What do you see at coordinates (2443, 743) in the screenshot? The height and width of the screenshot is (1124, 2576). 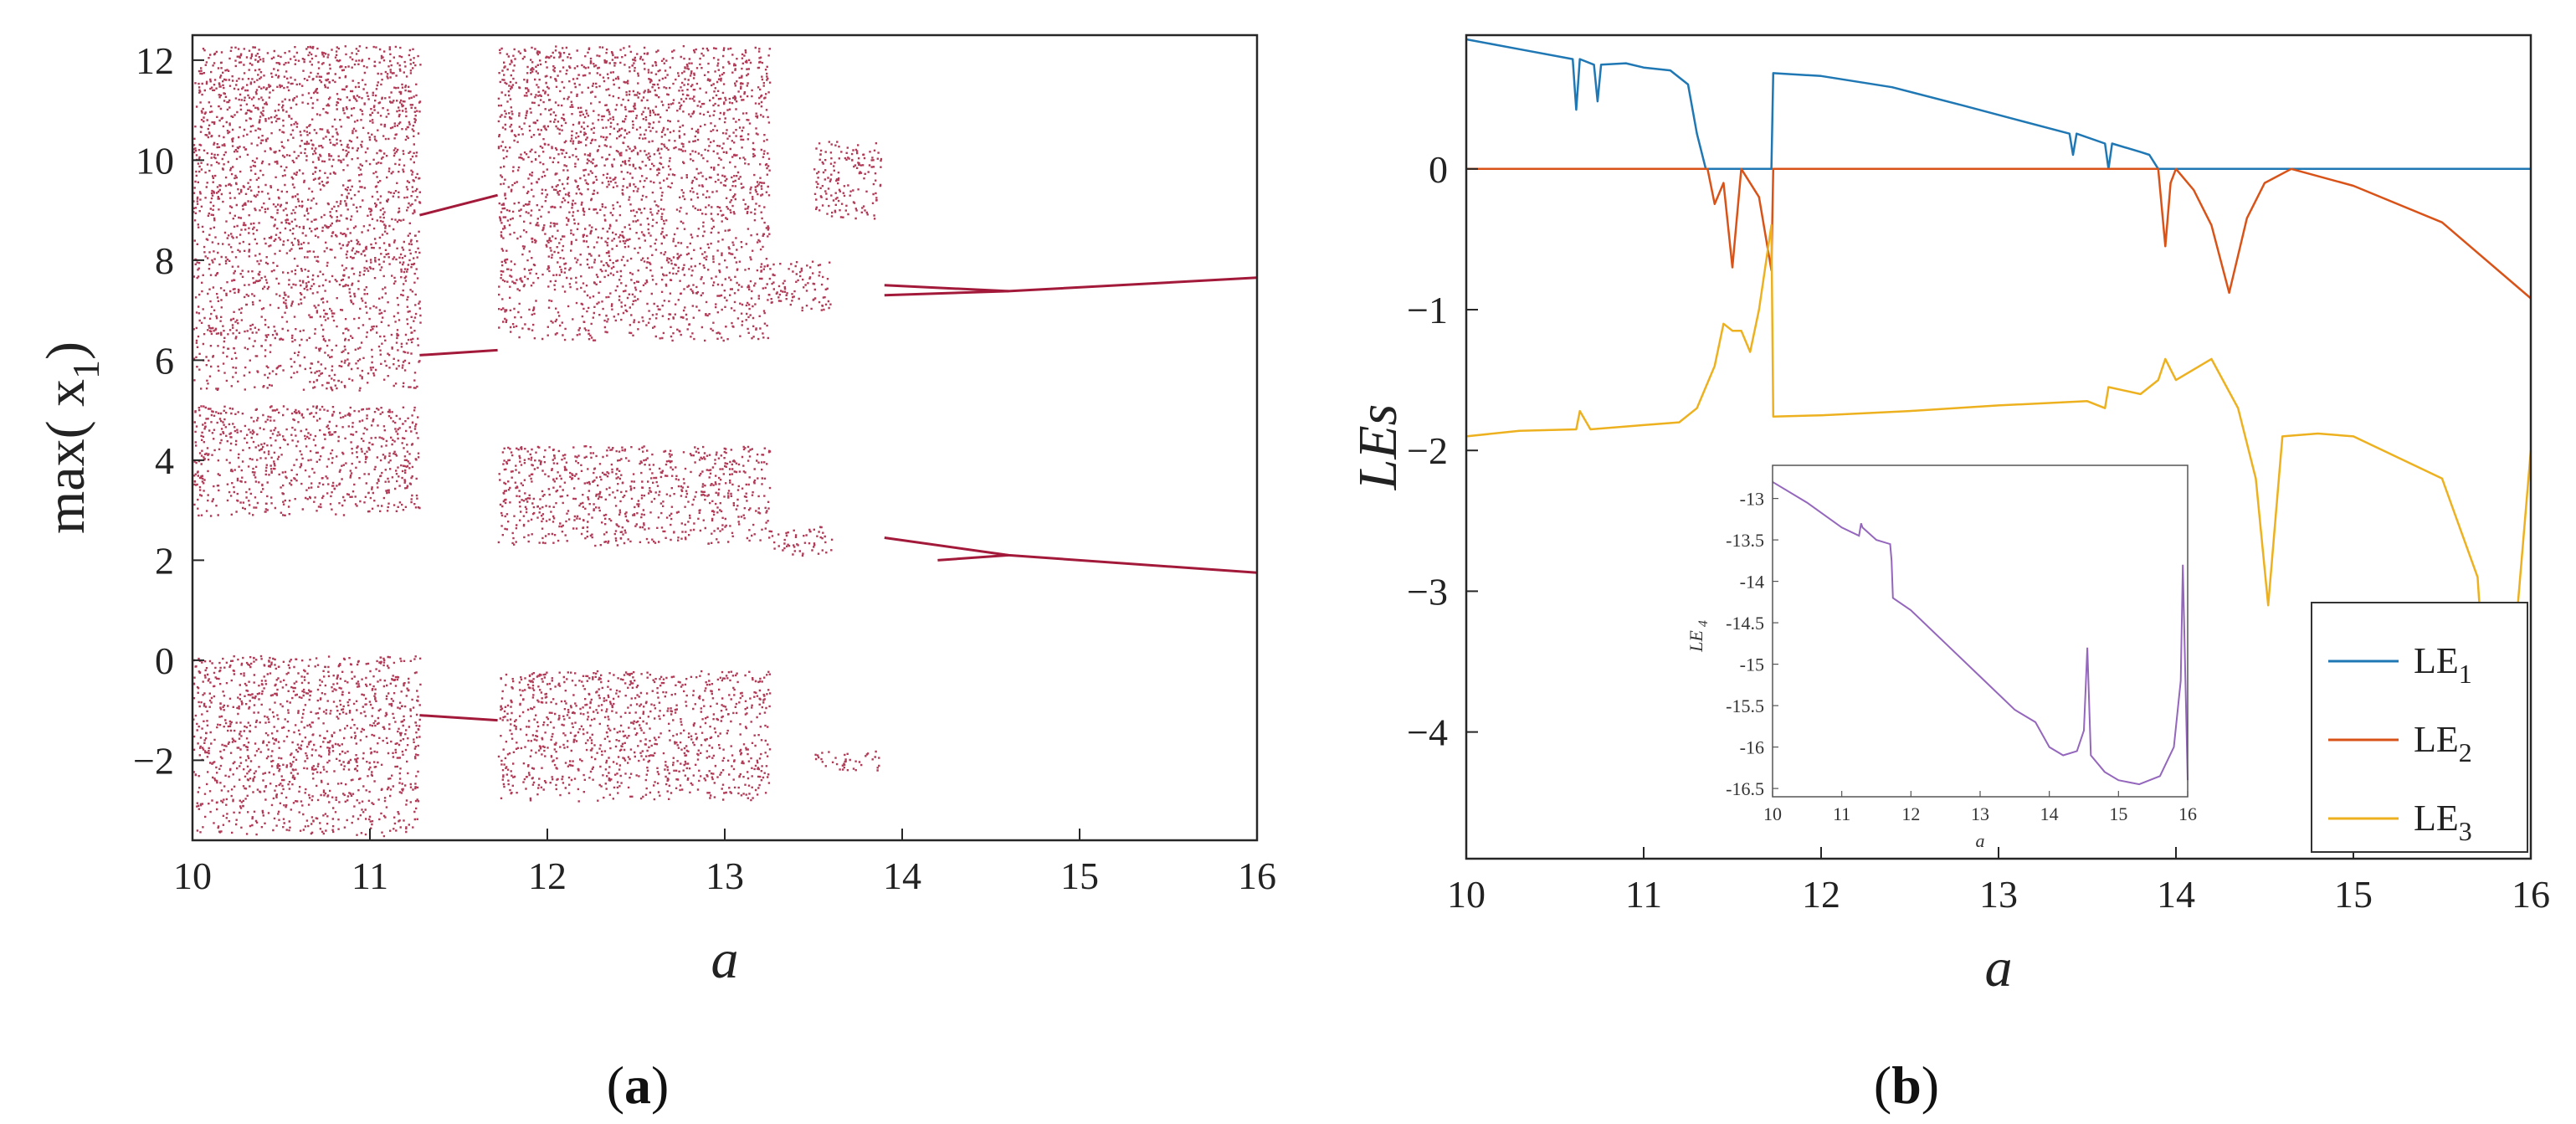 I see `legend-label: LE2` at bounding box center [2443, 743].